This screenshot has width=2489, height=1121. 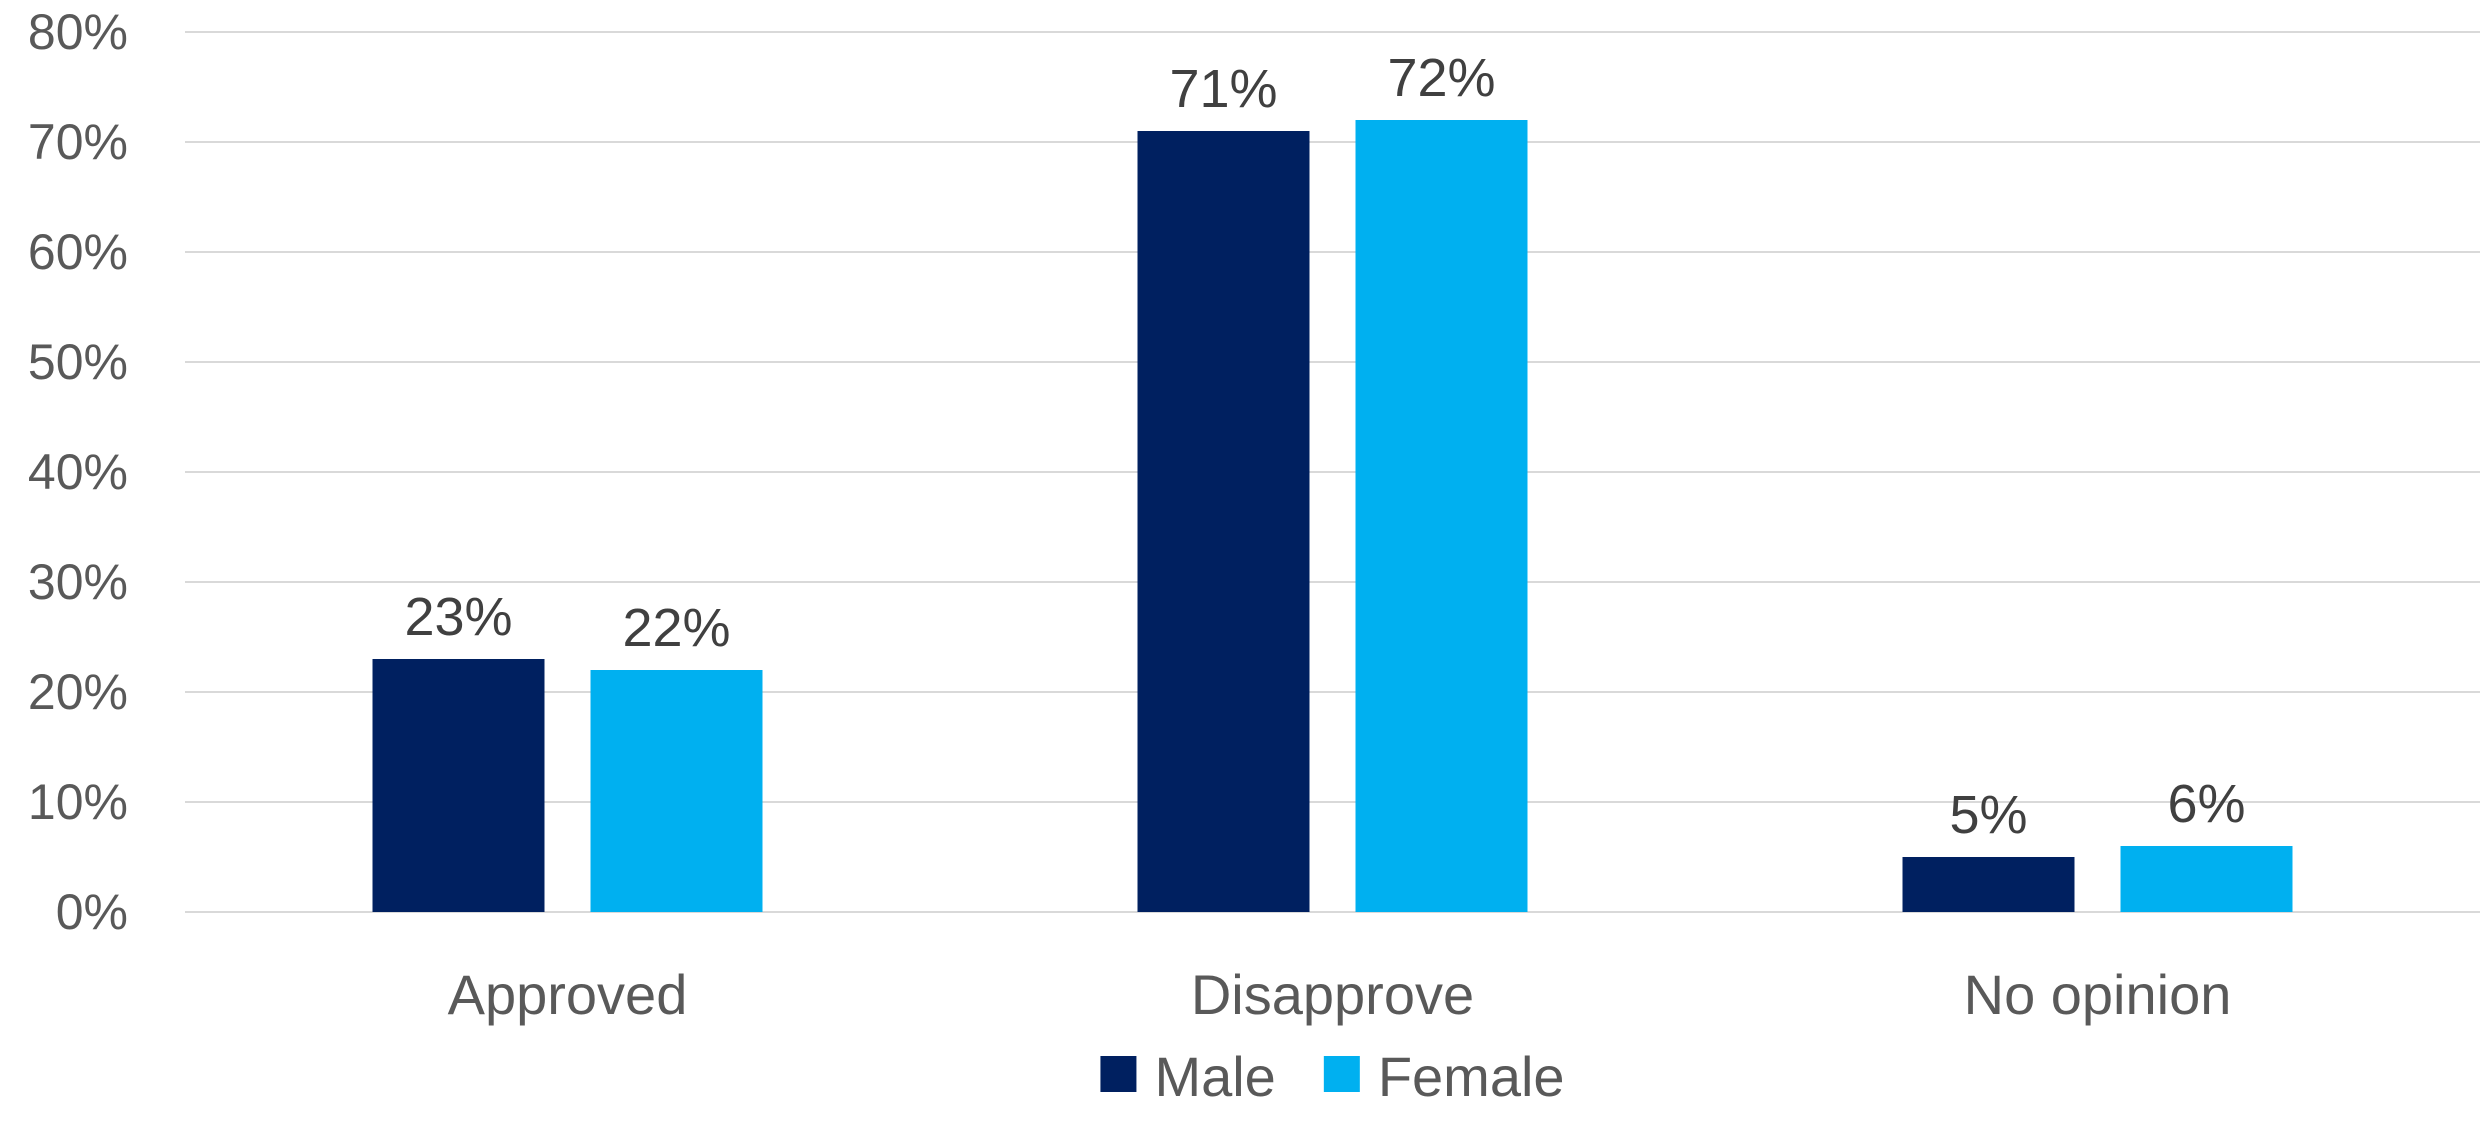 What do you see at coordinates (1214, 1076) in the screenshot?
I see `legend-label-male: Male` at bounding box center [1214, 1076].